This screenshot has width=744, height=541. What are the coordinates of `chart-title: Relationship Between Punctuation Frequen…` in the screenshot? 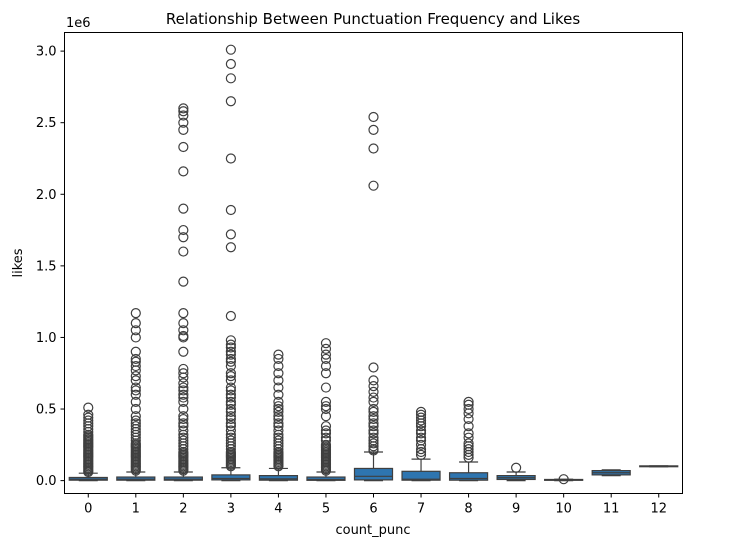 It's located at (373, 19).